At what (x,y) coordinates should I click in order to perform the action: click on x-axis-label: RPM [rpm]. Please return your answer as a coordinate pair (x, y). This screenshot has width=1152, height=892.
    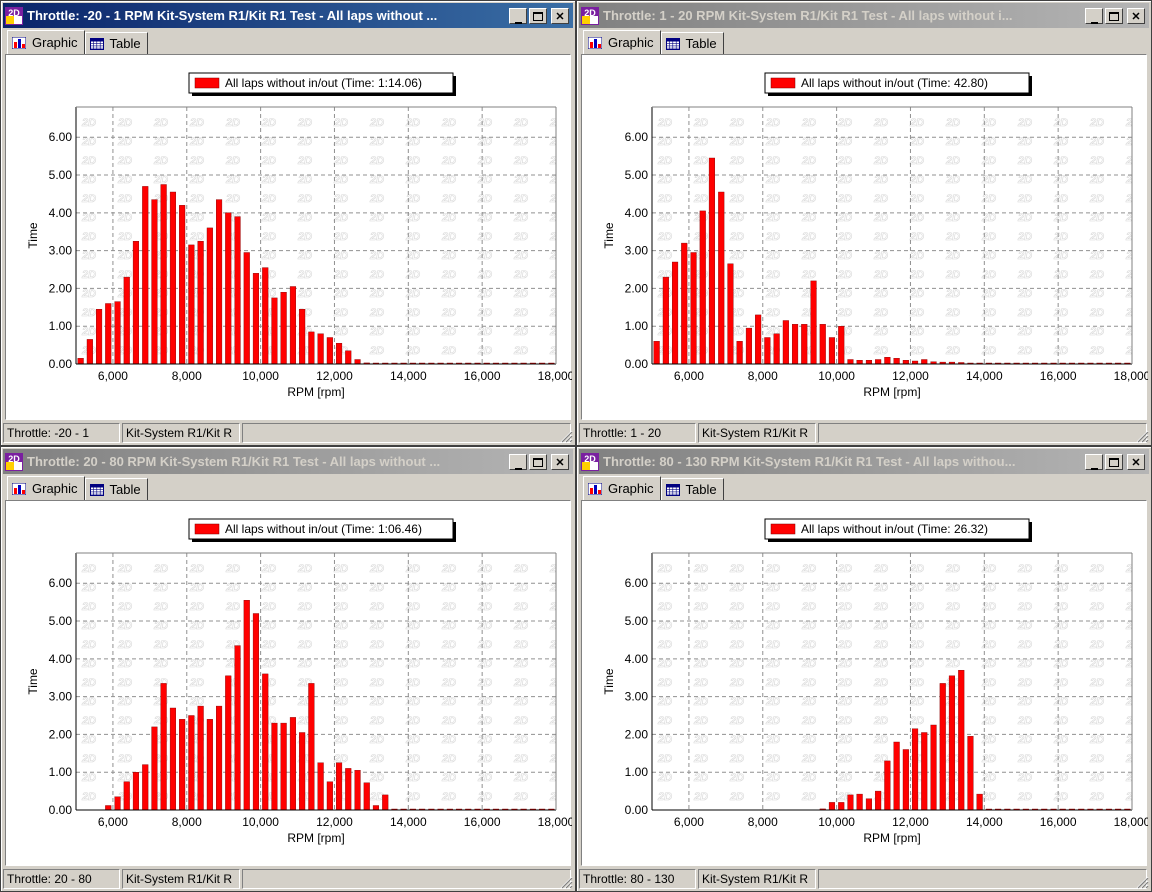
    Looking at the image, I should click on (891, 838).